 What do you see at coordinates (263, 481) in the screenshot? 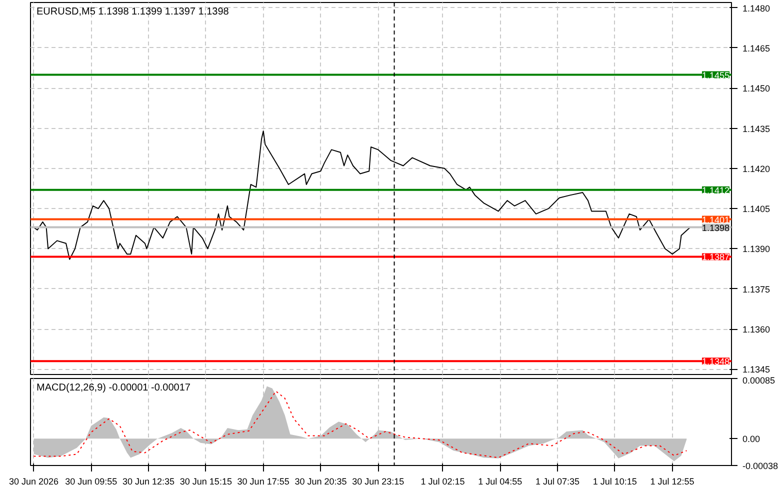
I see `x-tick-label: 30 Jun 17:55` at bounding box center [263, 481].